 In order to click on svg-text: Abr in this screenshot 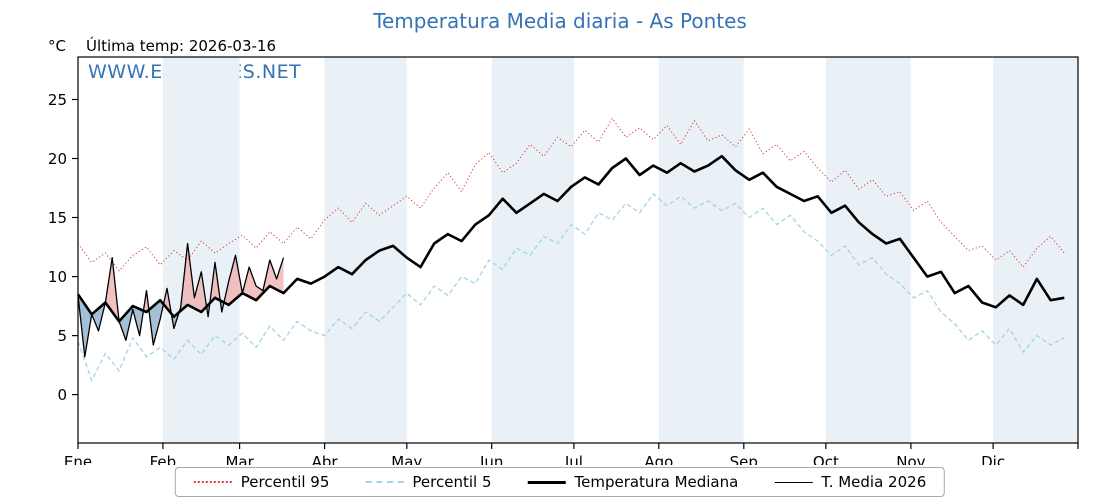, I will do `click(325, 459)`.